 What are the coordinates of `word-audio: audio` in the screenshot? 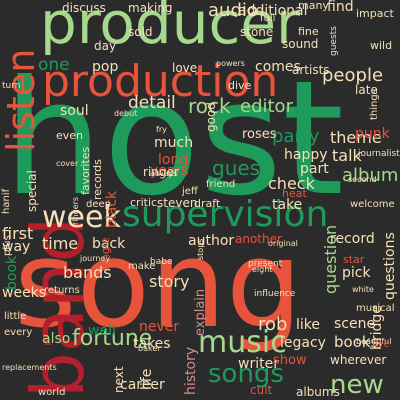 It's located at (233, 10).